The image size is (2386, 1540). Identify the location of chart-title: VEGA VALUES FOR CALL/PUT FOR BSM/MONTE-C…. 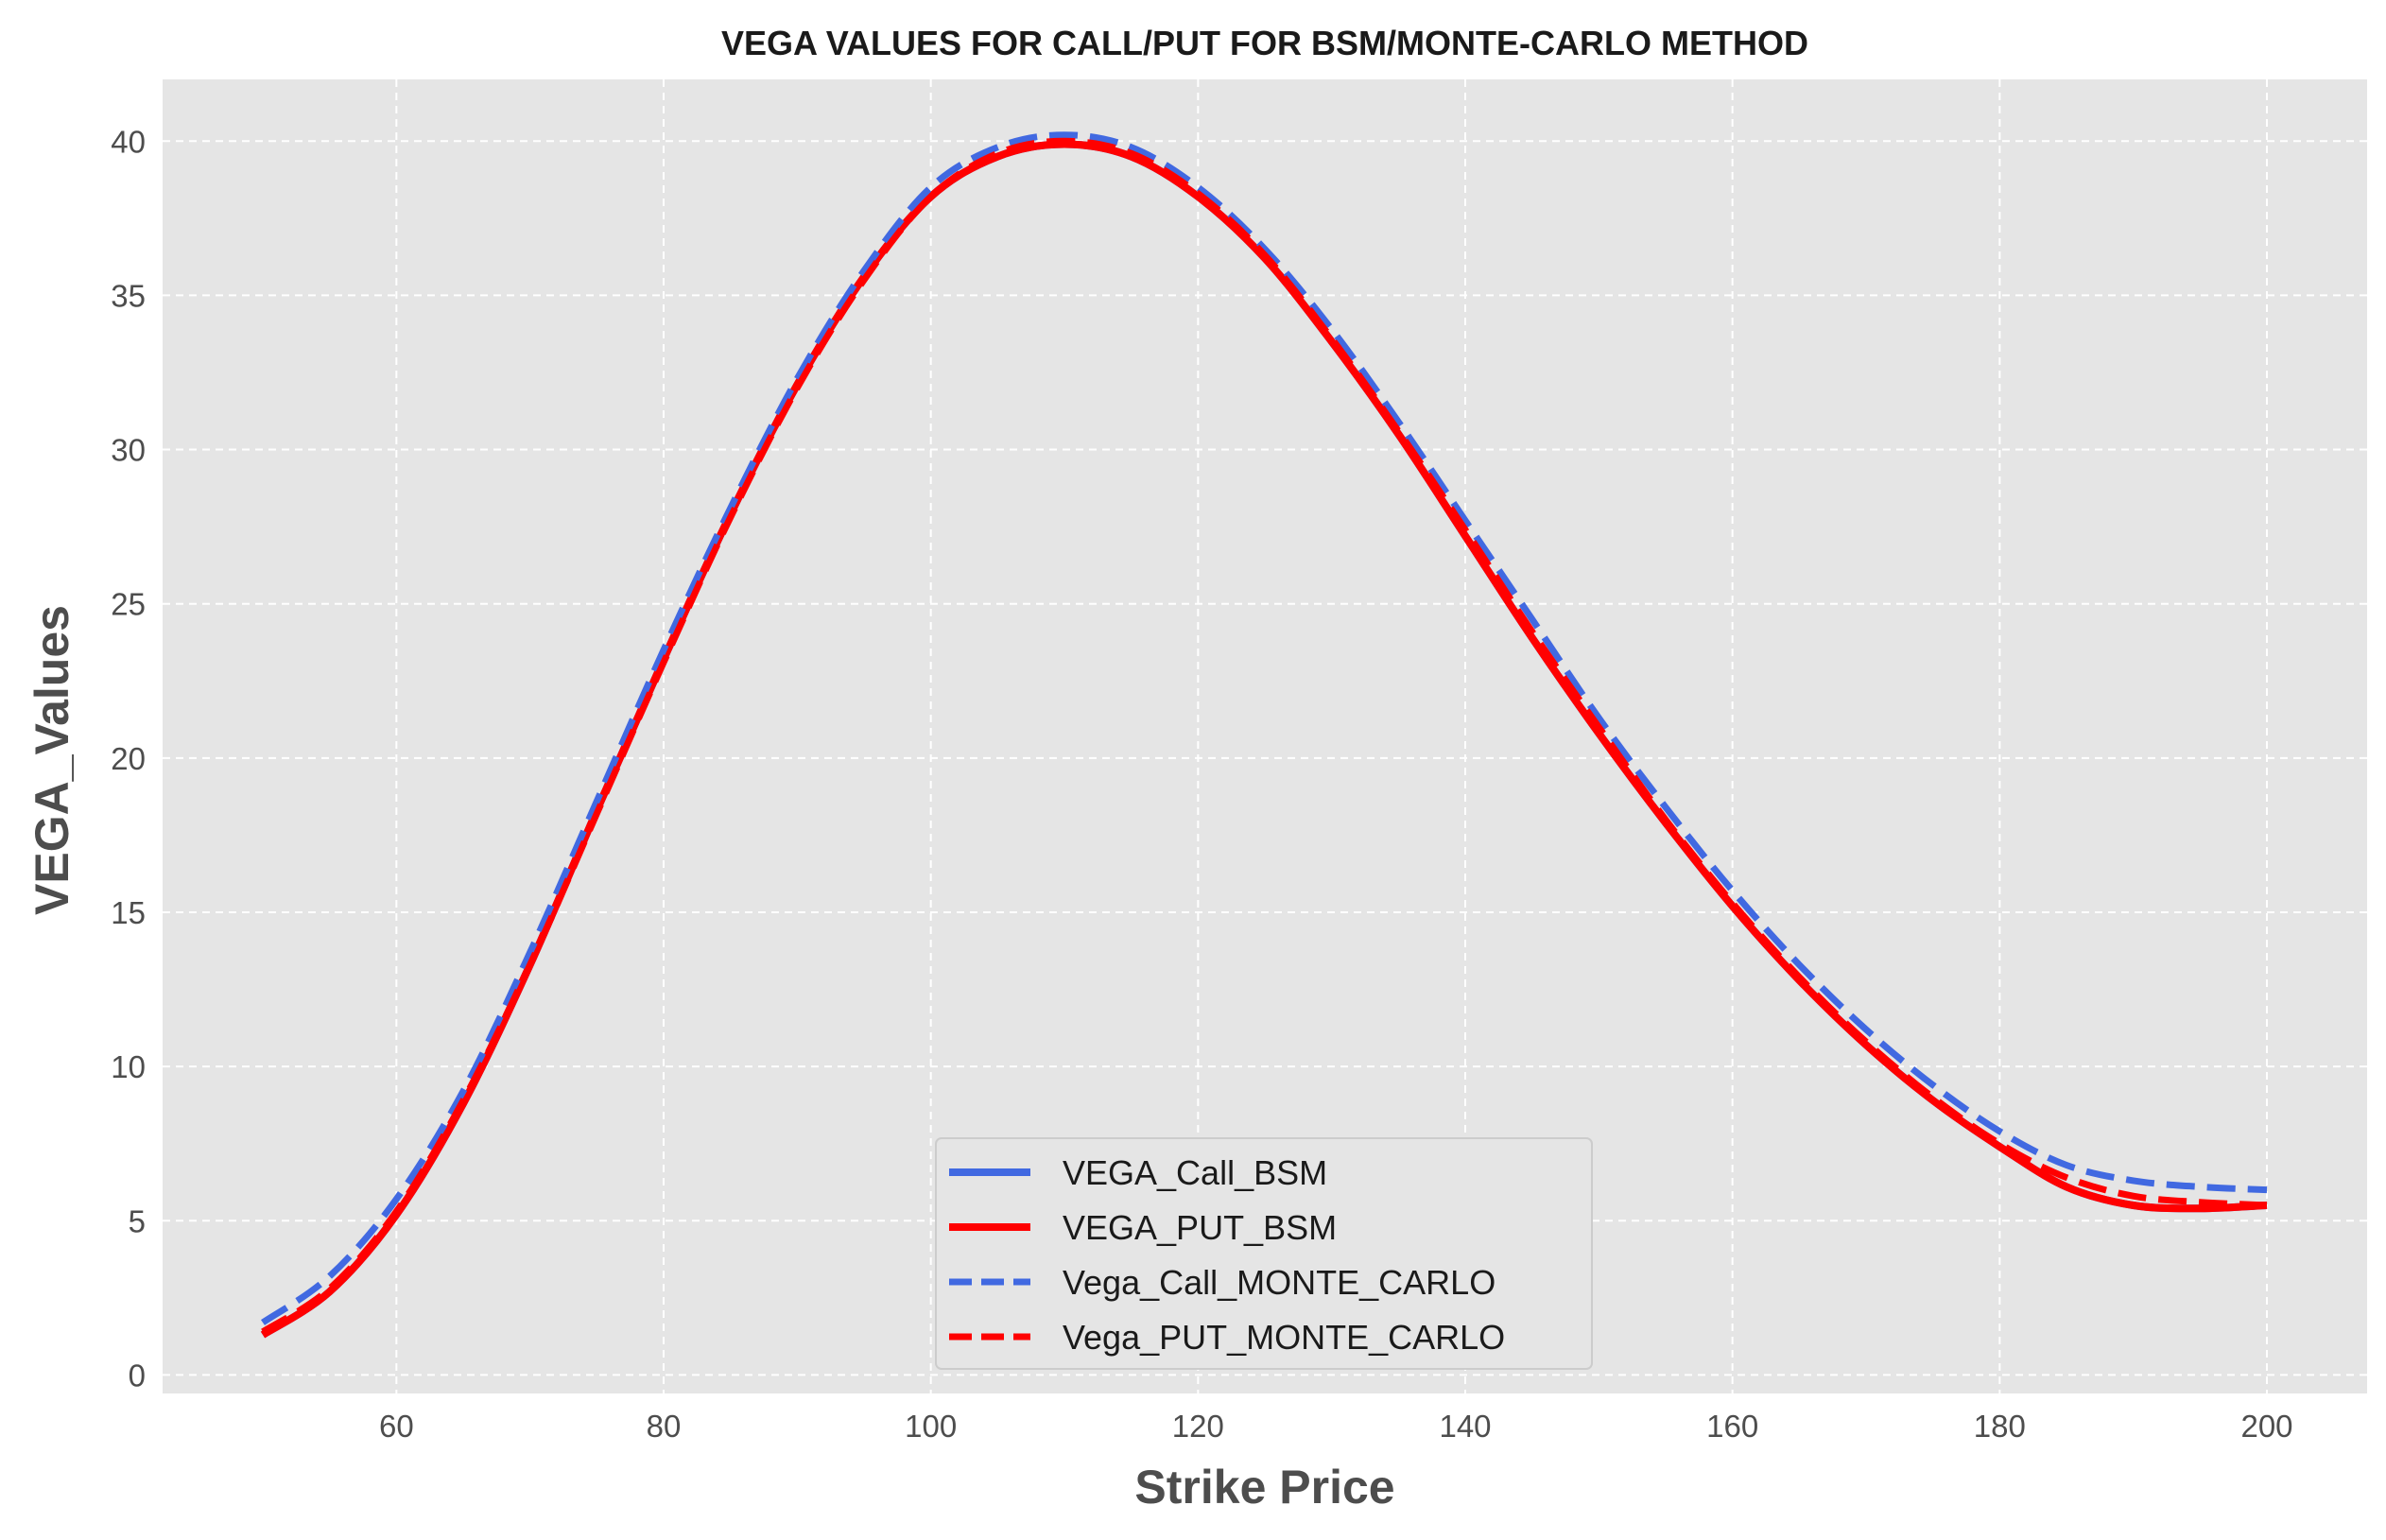
(1264, 43).